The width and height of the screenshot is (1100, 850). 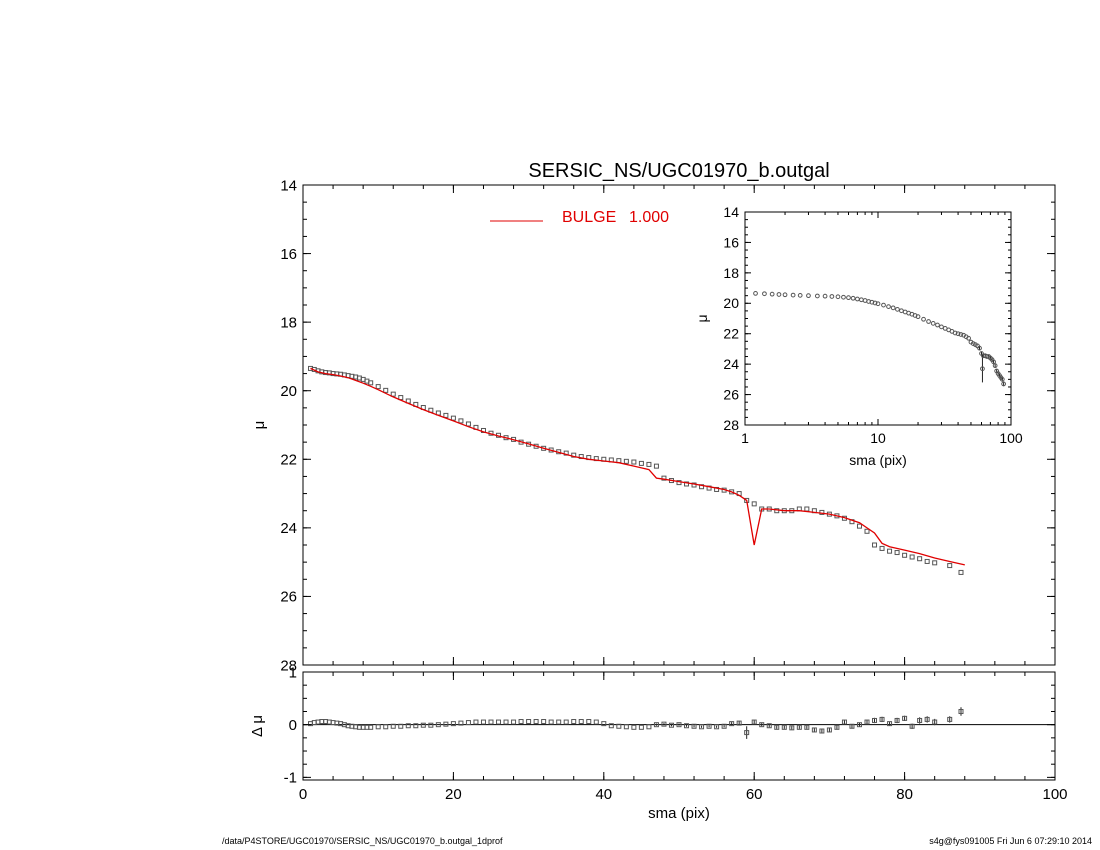 What do you see at coordinates (288, 254) in the screenshot?
I see `main-ytick-label: 16` at bounding box center [288, 254].